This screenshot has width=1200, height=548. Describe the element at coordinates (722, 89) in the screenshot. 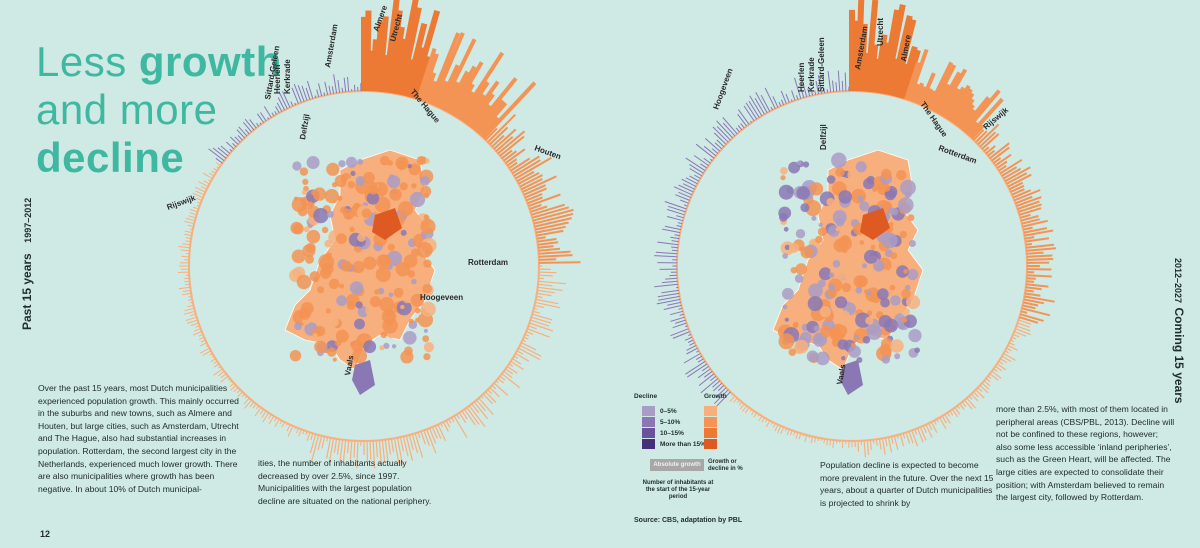

I see `city-label: Hoogeveen` at that location.